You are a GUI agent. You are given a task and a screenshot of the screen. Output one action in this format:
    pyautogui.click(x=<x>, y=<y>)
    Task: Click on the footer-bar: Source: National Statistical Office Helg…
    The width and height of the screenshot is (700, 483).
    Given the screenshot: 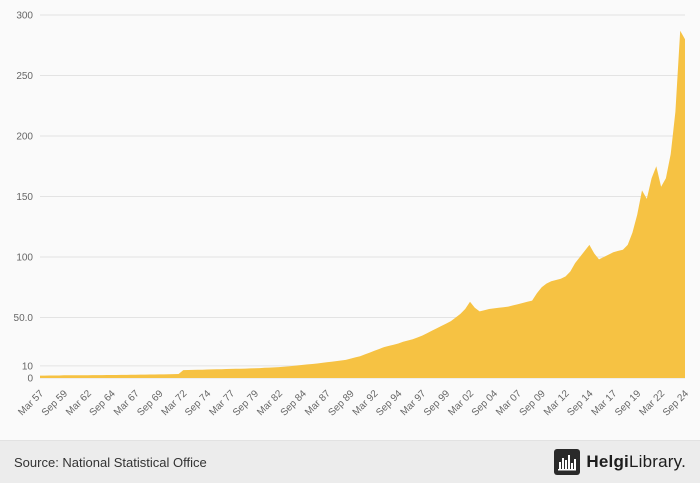 What is the action you would take?
    pyautogui.click(x=350, y=461)
    